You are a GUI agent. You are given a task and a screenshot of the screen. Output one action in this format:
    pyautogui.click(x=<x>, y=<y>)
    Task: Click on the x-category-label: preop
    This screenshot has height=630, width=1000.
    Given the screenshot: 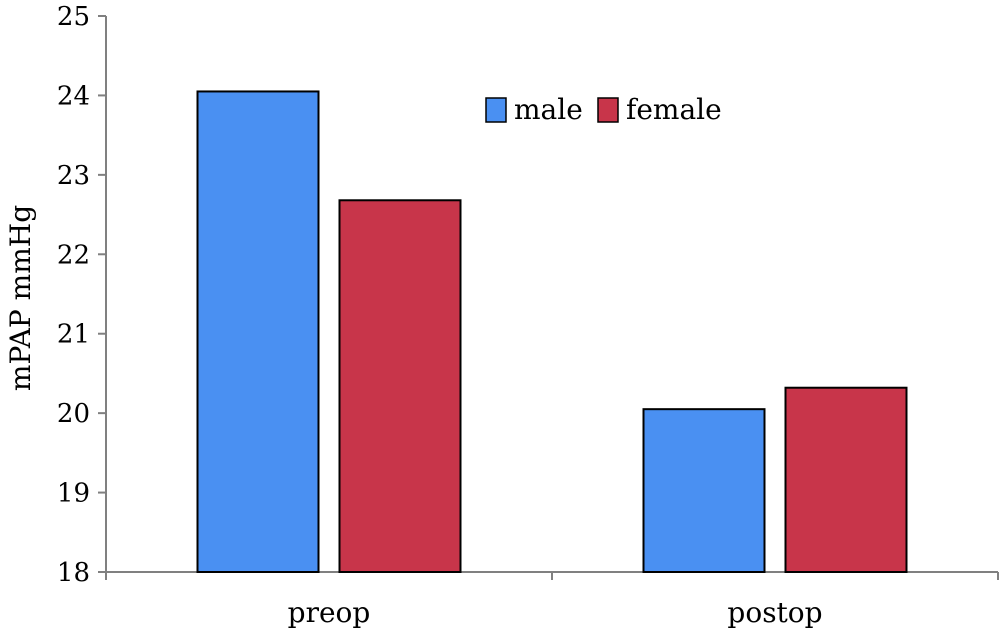 What is the action you would take?
    pyautogui.click(x=329, y=612)
    